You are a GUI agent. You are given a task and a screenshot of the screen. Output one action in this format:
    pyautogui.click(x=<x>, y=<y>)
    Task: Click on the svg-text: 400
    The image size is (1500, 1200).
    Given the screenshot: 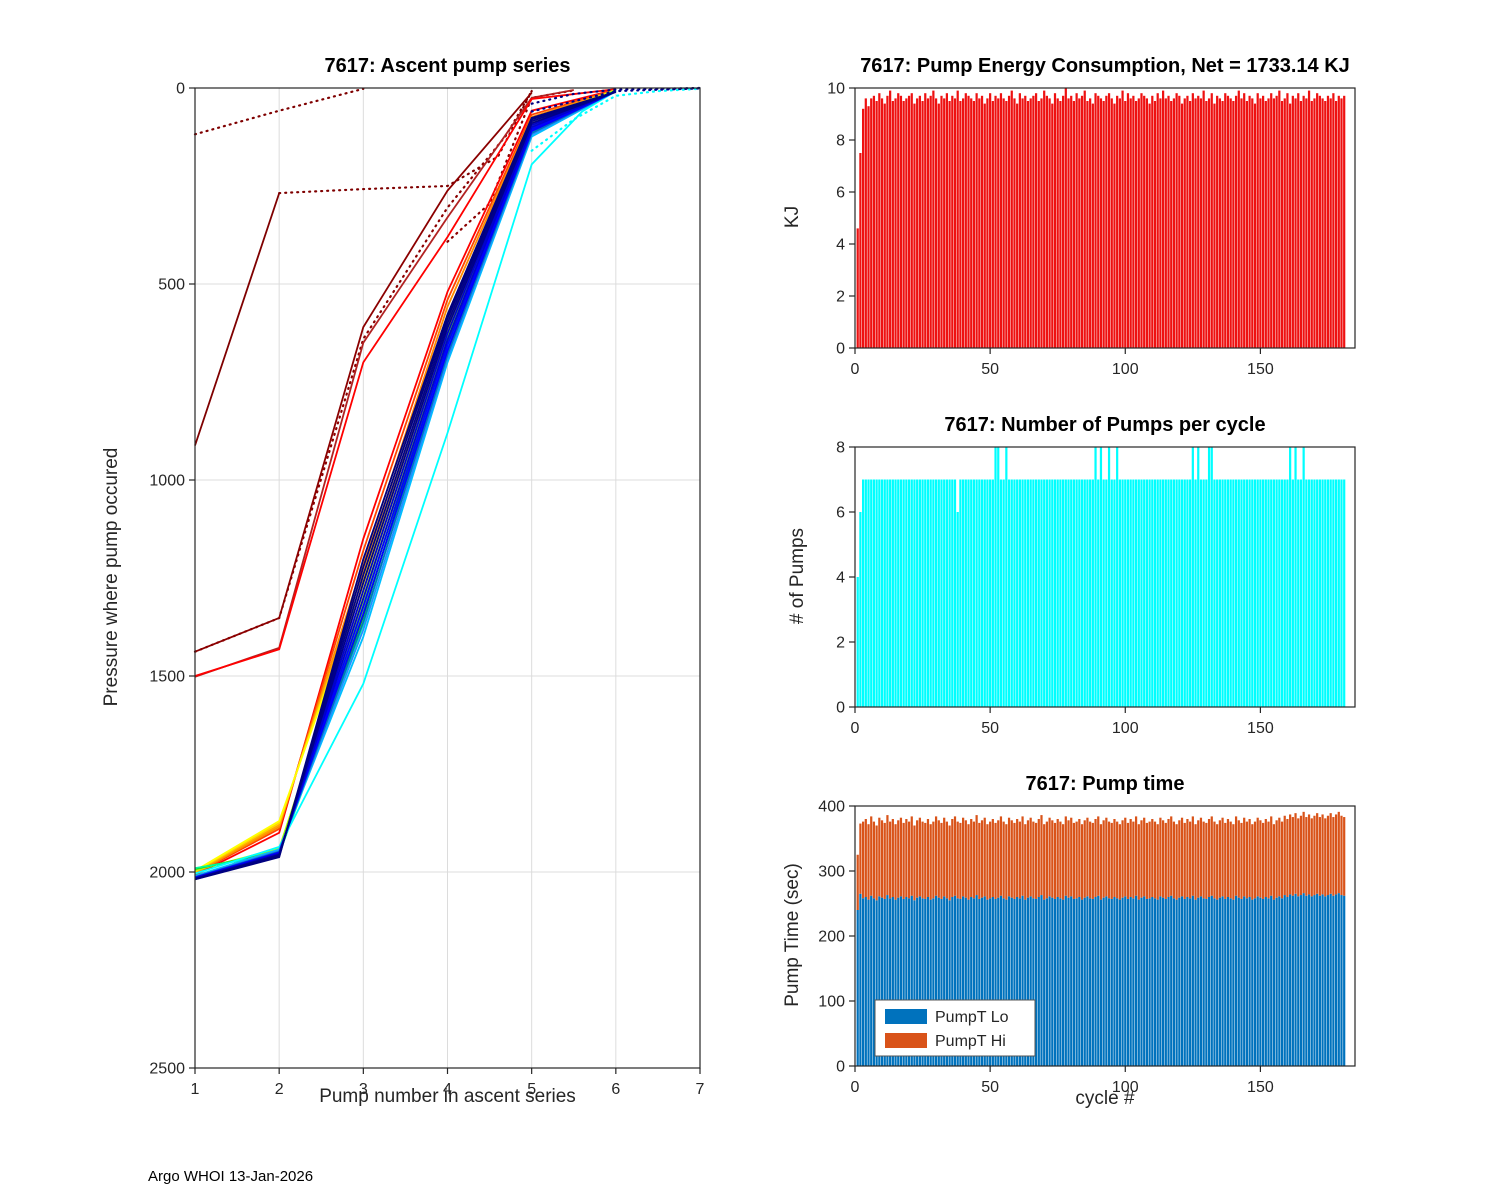 What is the action you would take?
    pyautogui.click(x=831, y=807)
    